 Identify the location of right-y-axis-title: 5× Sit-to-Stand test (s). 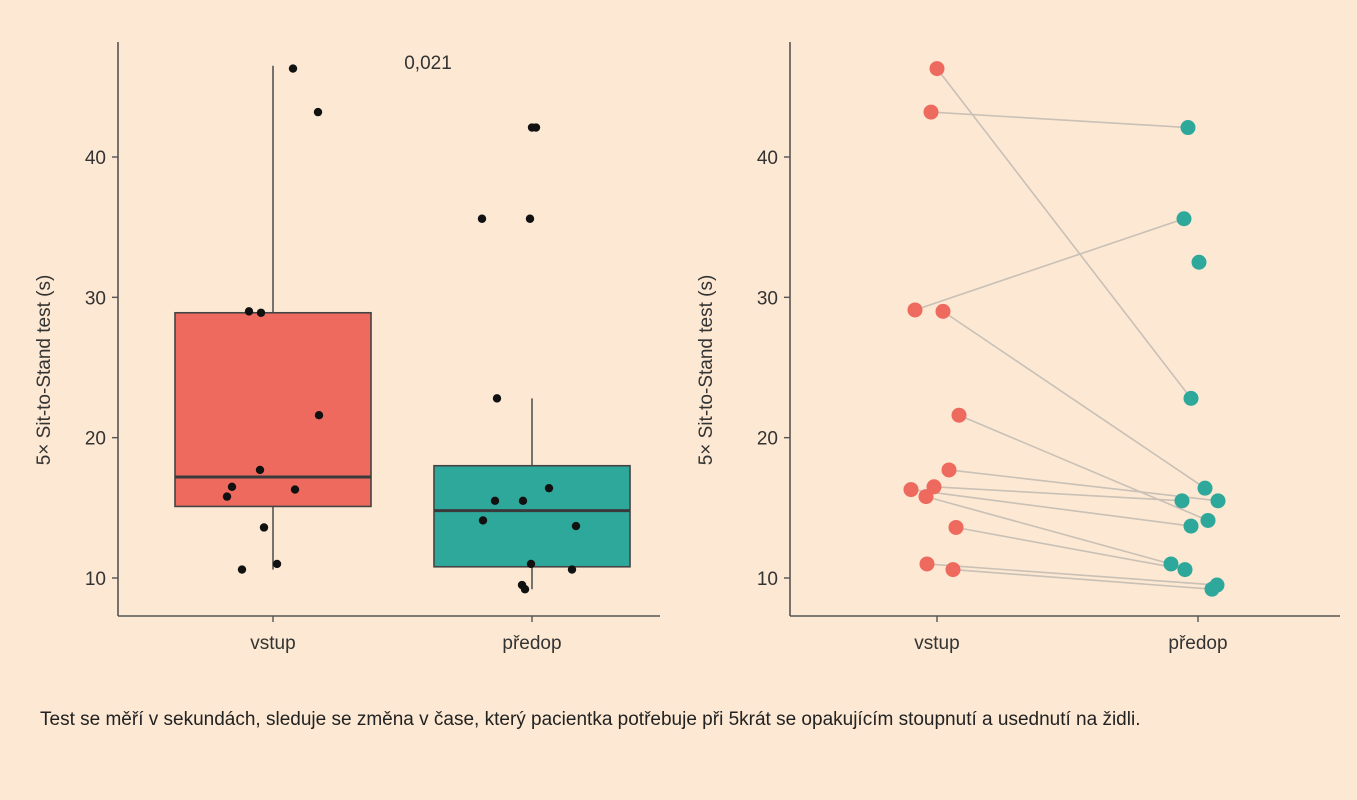
(706, 370).